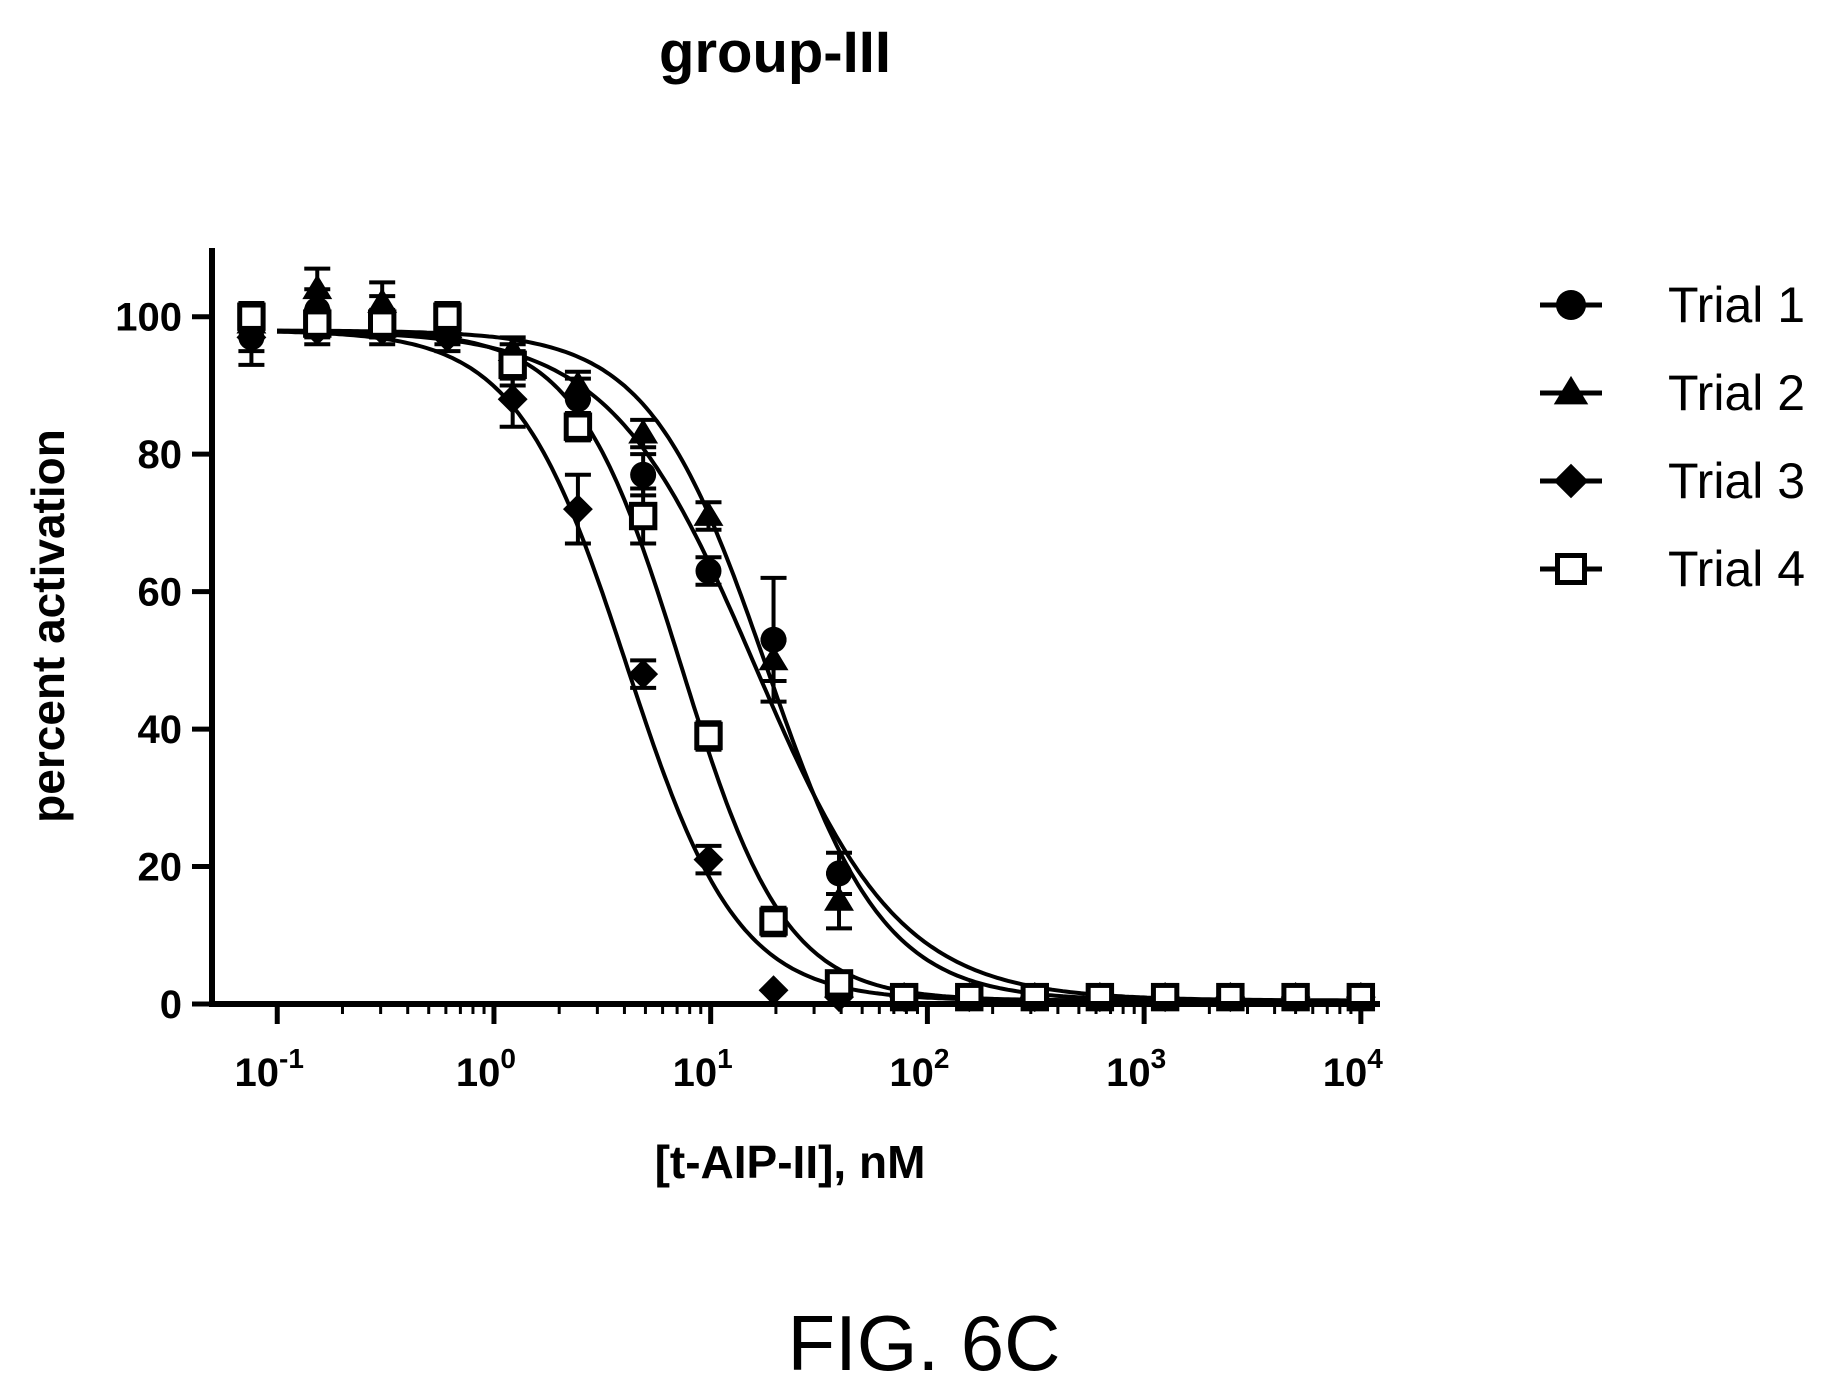 This screenshot has height=1385, width=1848. Describe the element at coordinates (1672, 437) in the screenshot. I see `legend: Trial 1 Trial 2 Trial 3 Trial 4` at that location.